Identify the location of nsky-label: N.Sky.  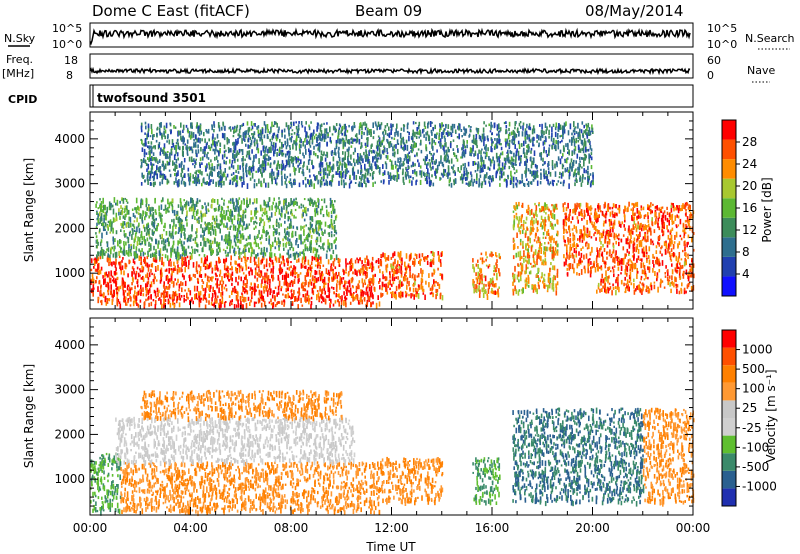
(20, 38).